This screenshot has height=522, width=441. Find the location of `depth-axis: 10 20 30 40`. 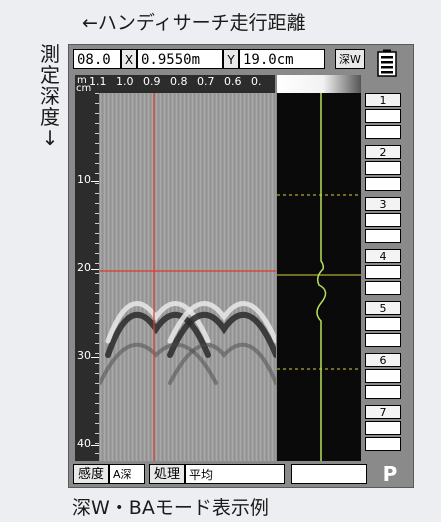

depth-axis: 10 20 30 40 is located at coordinates (87, 277).